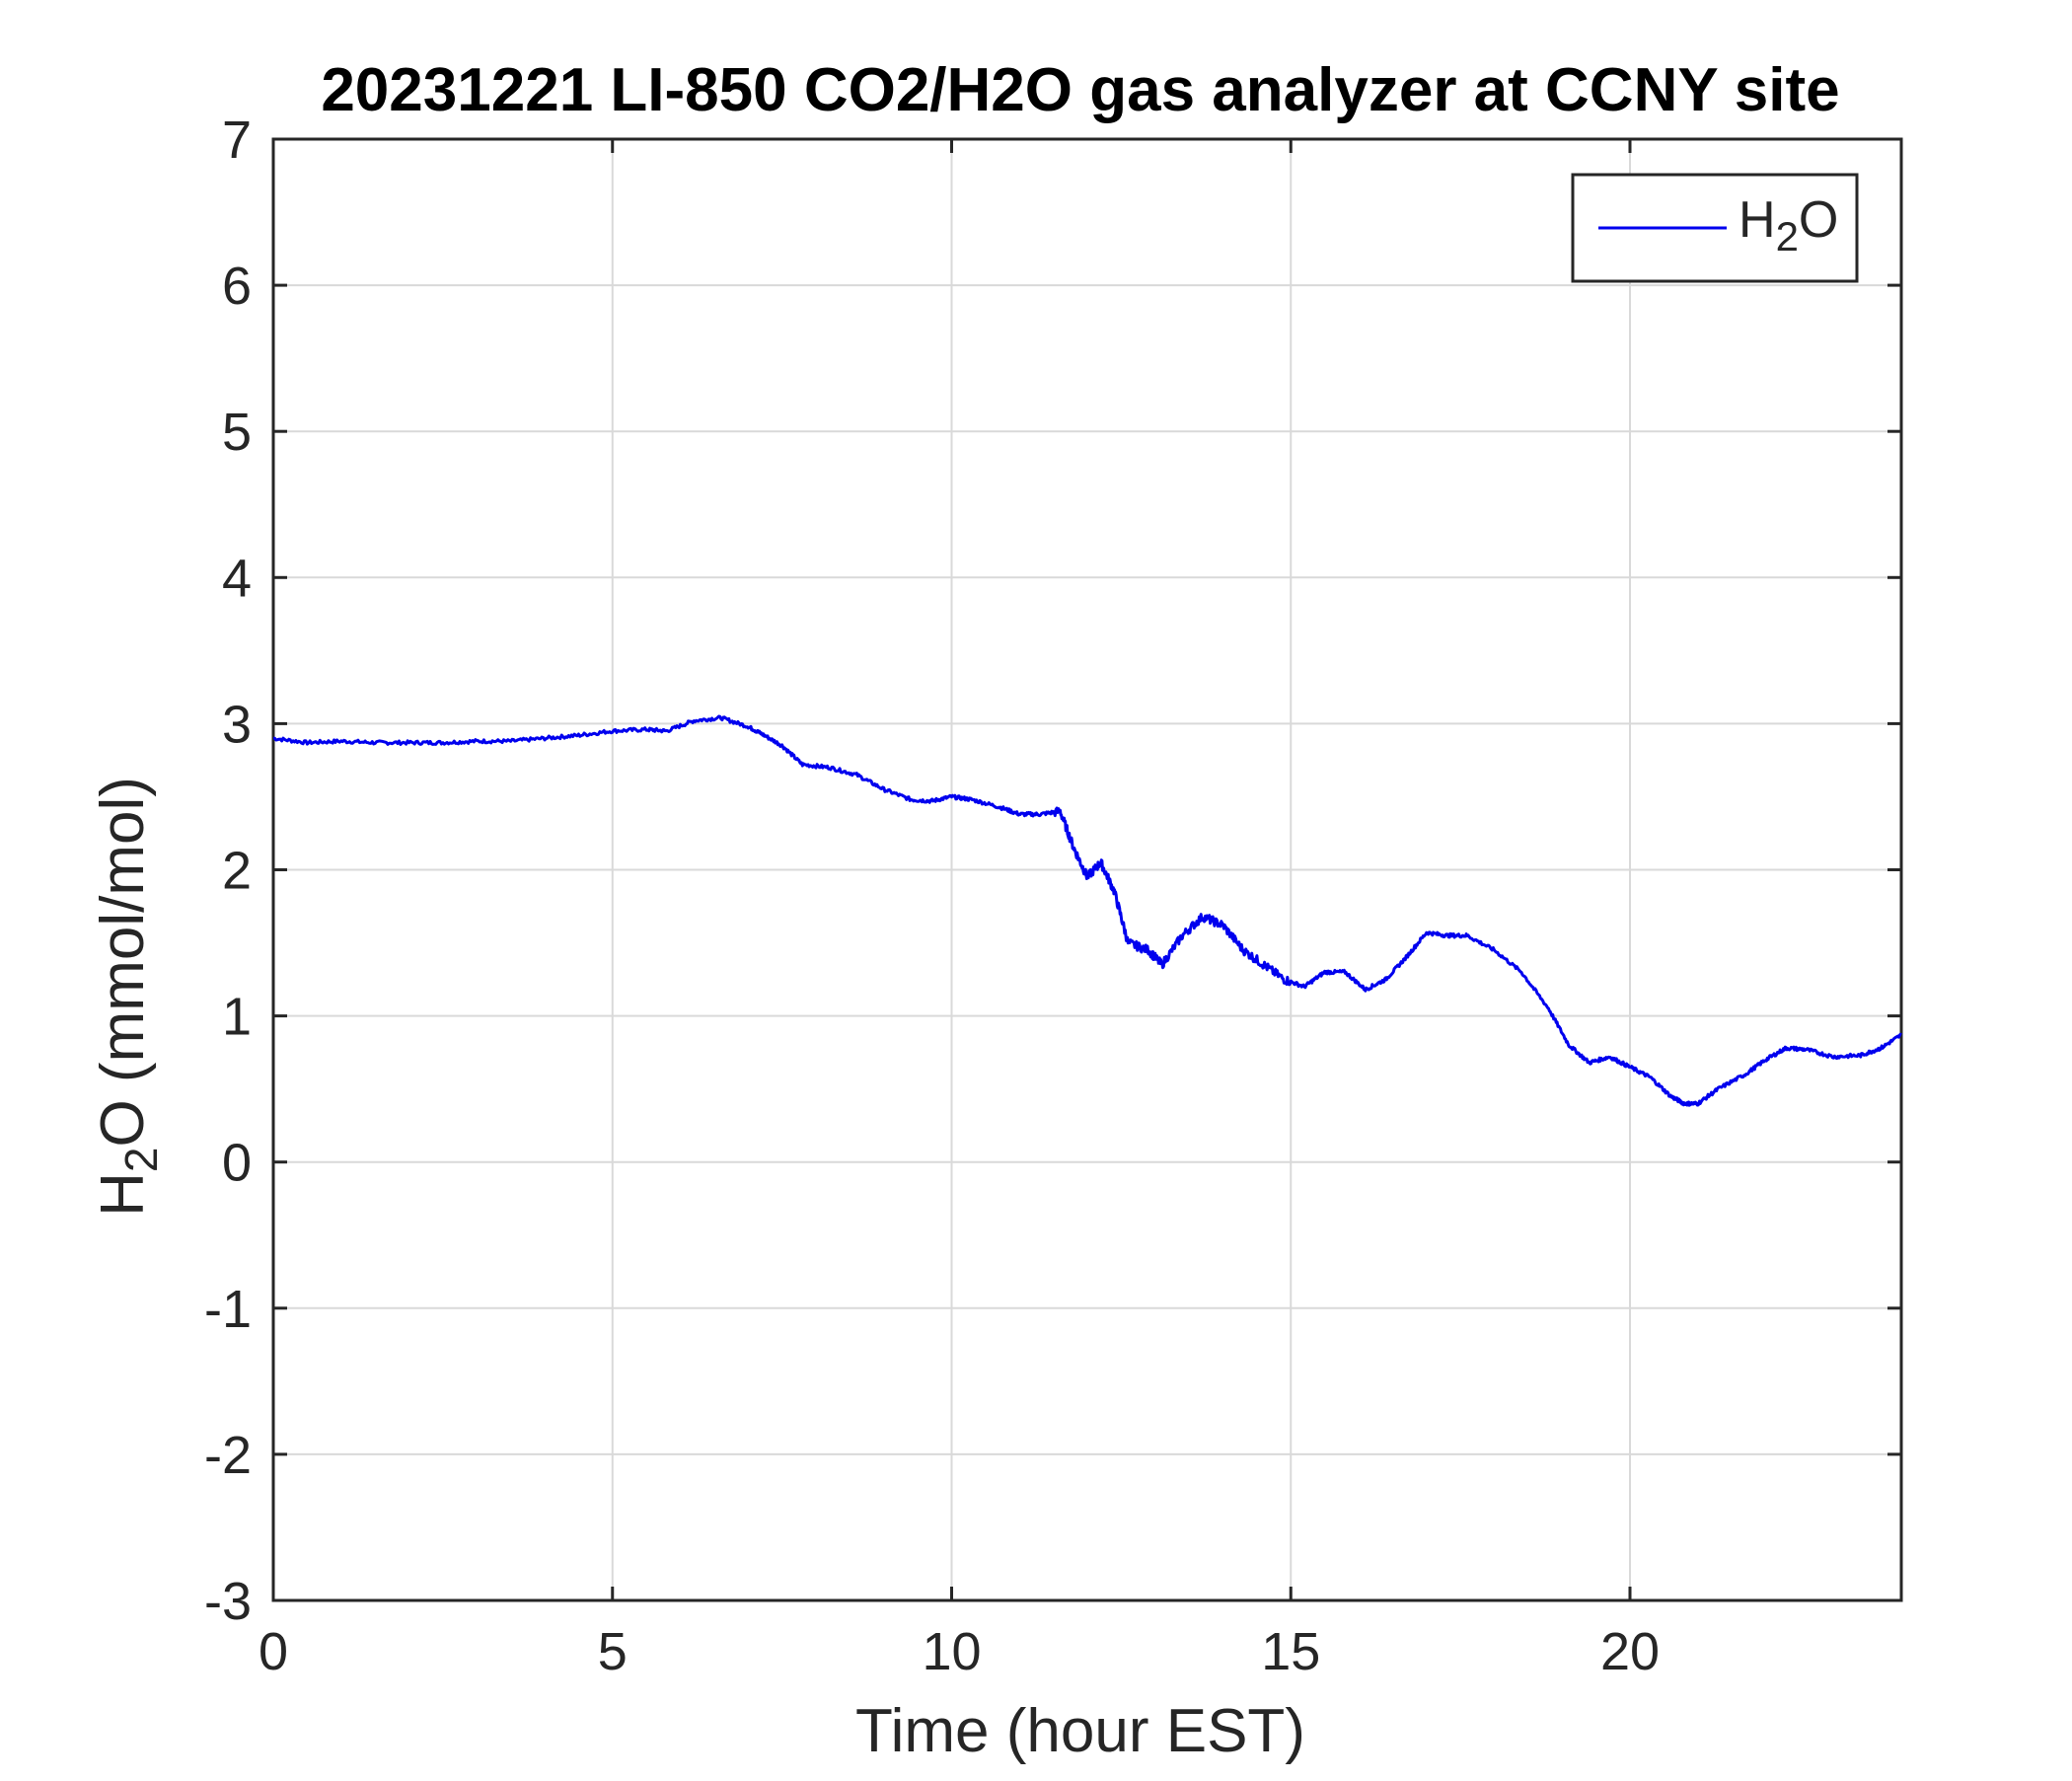 This screenshot has width=2072, height=1781. I want to click on y-tick-label: 5, so click(237, 432).